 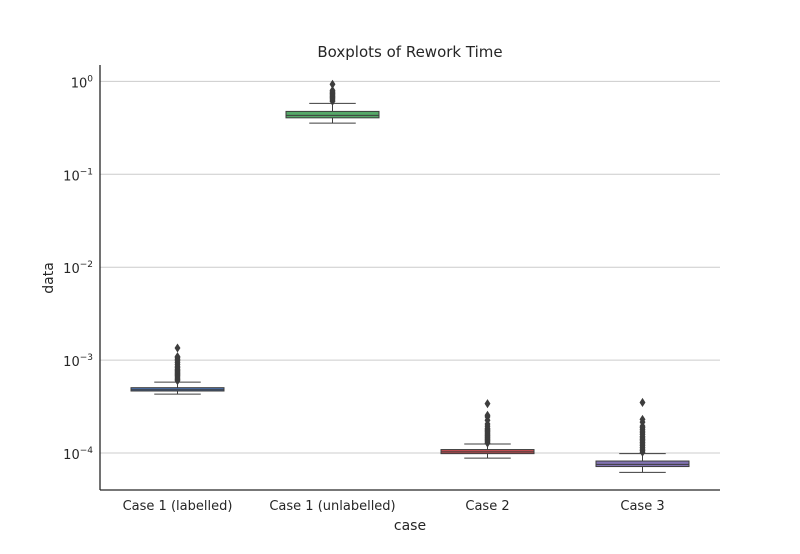 I want to click on y-tick-labels: 10⁻⁴ 10⁻³ 10⁻² 10⁻¹ 10⁰, so click(x=78, y=268).